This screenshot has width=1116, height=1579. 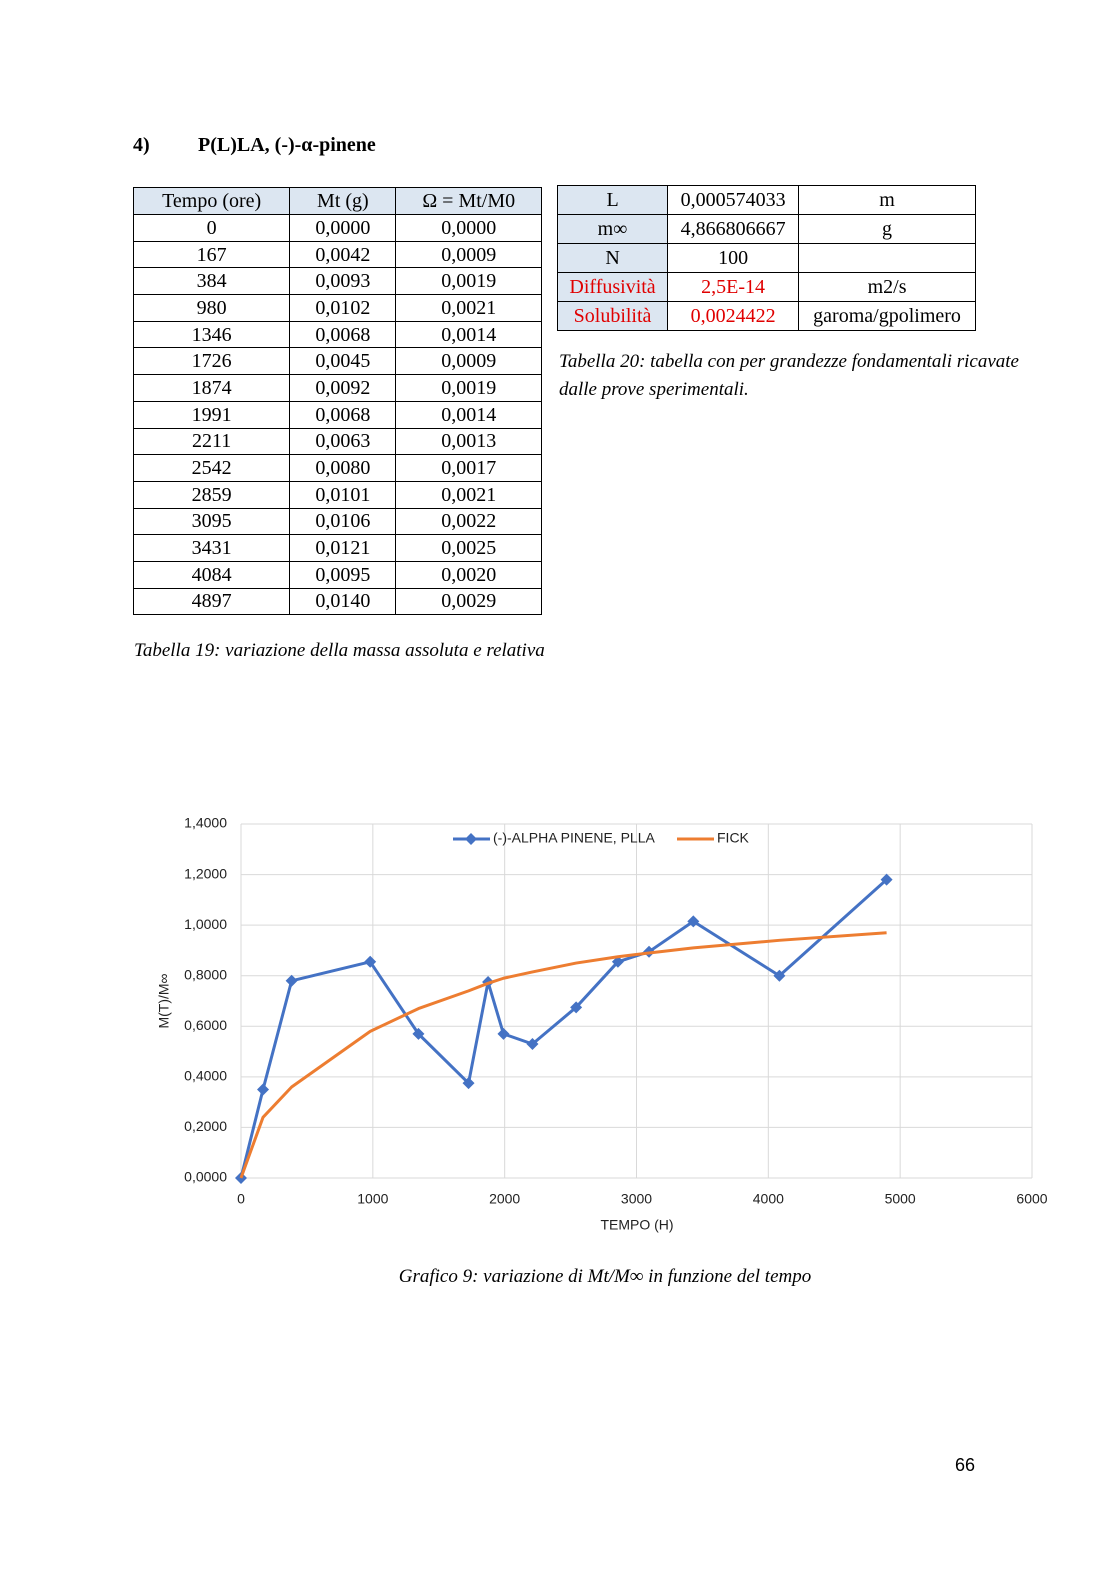 What do you see at coordinates (211, 414) in the screenshot?
I see `table-cell: 1991` at bounding box center [211, 414].